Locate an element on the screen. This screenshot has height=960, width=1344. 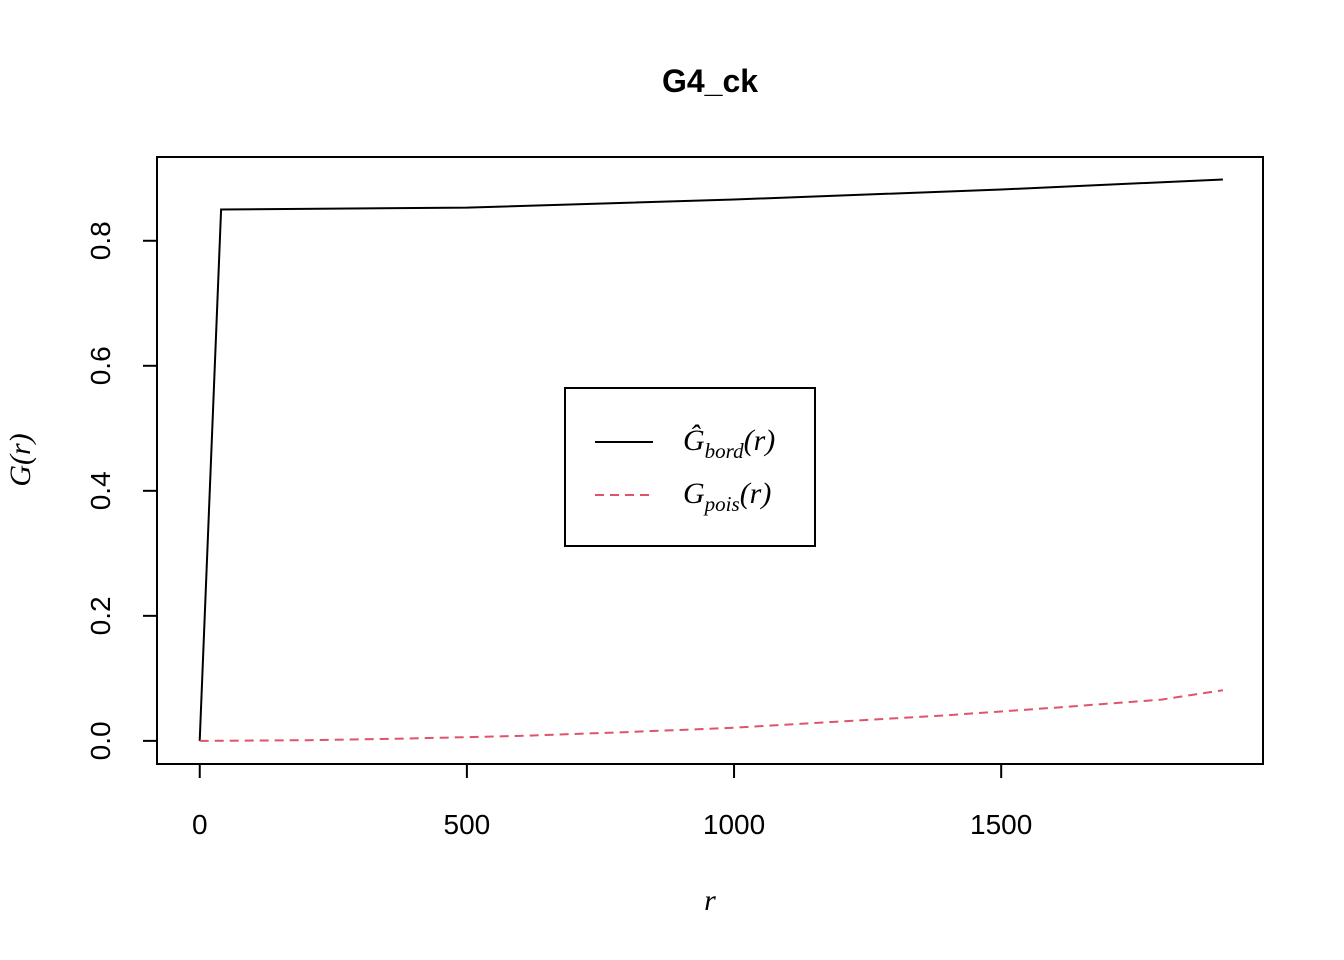
x-tick-label: 1000 is located at coordinates (734, 824).